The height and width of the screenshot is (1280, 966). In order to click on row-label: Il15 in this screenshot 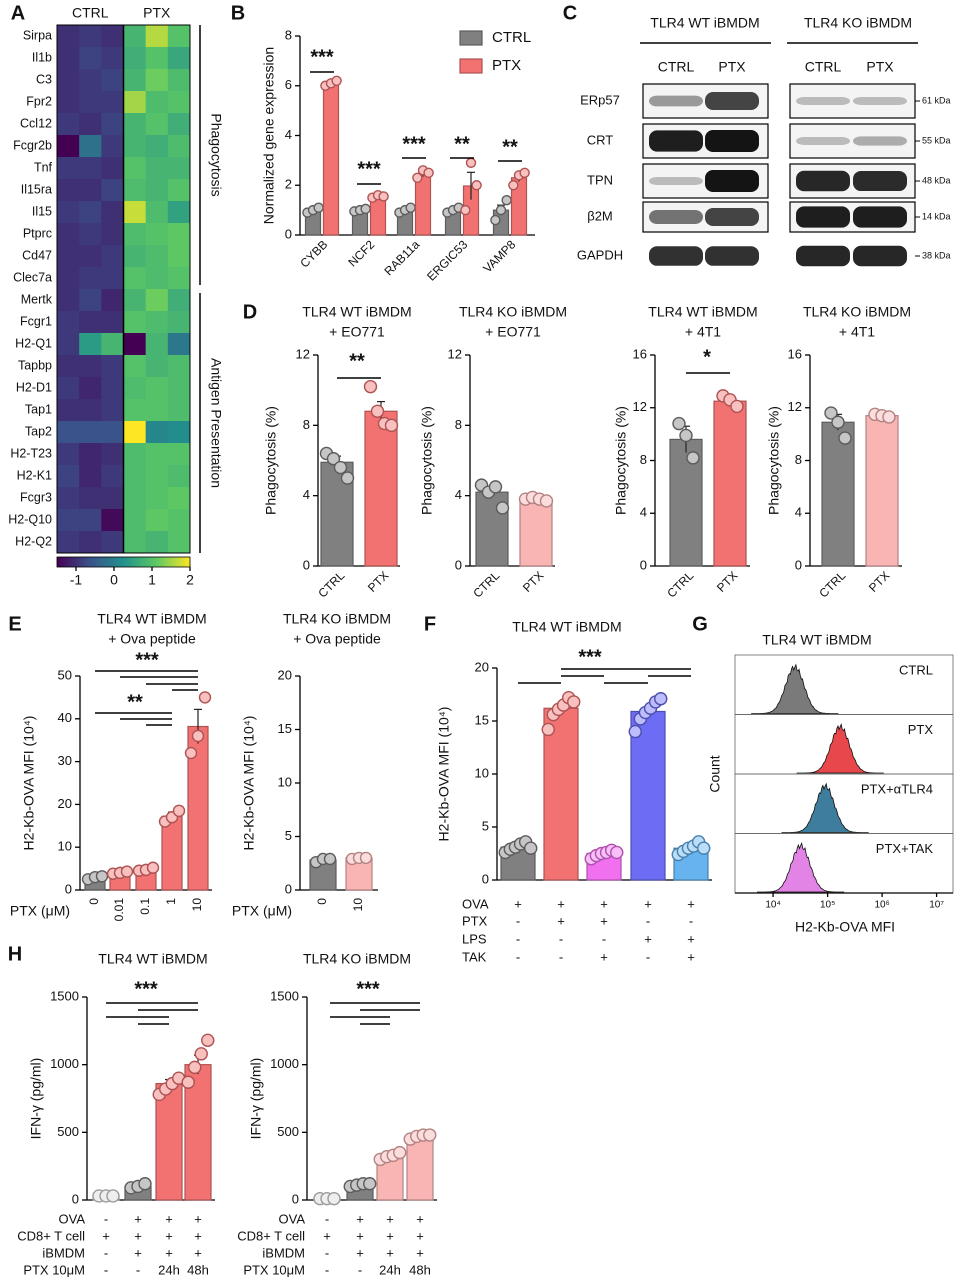, I will do `click(42, 211)`.